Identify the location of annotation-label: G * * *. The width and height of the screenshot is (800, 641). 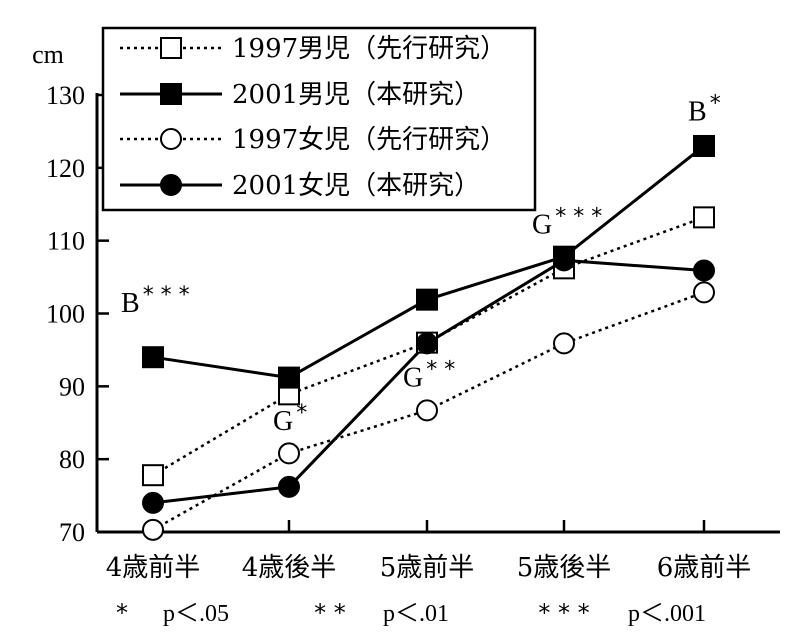
(567, 222).